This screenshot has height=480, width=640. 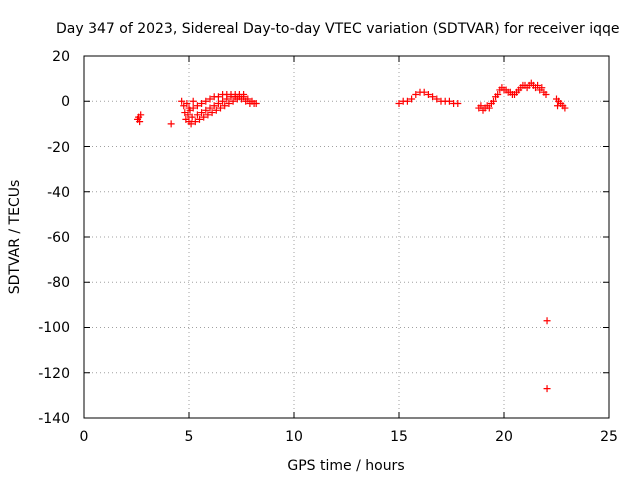 I want to click on x-tick-labels: 0 5 10 15 20 25, so click(x=349, y=437).